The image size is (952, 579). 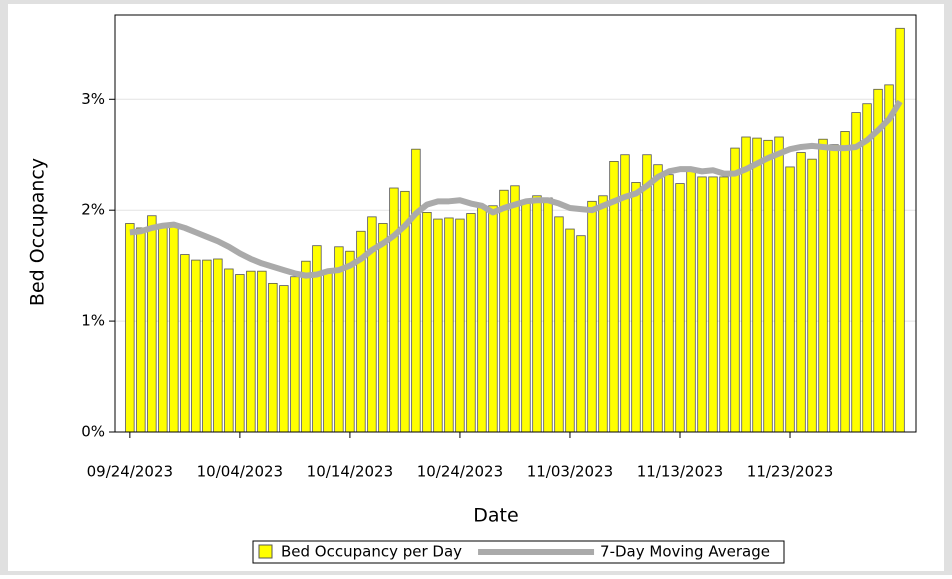 What do you see at coordinates (680, 472) in the screenshot?
I see `x-tick-label: 11/13/2023` at bounding box center [680, 472].